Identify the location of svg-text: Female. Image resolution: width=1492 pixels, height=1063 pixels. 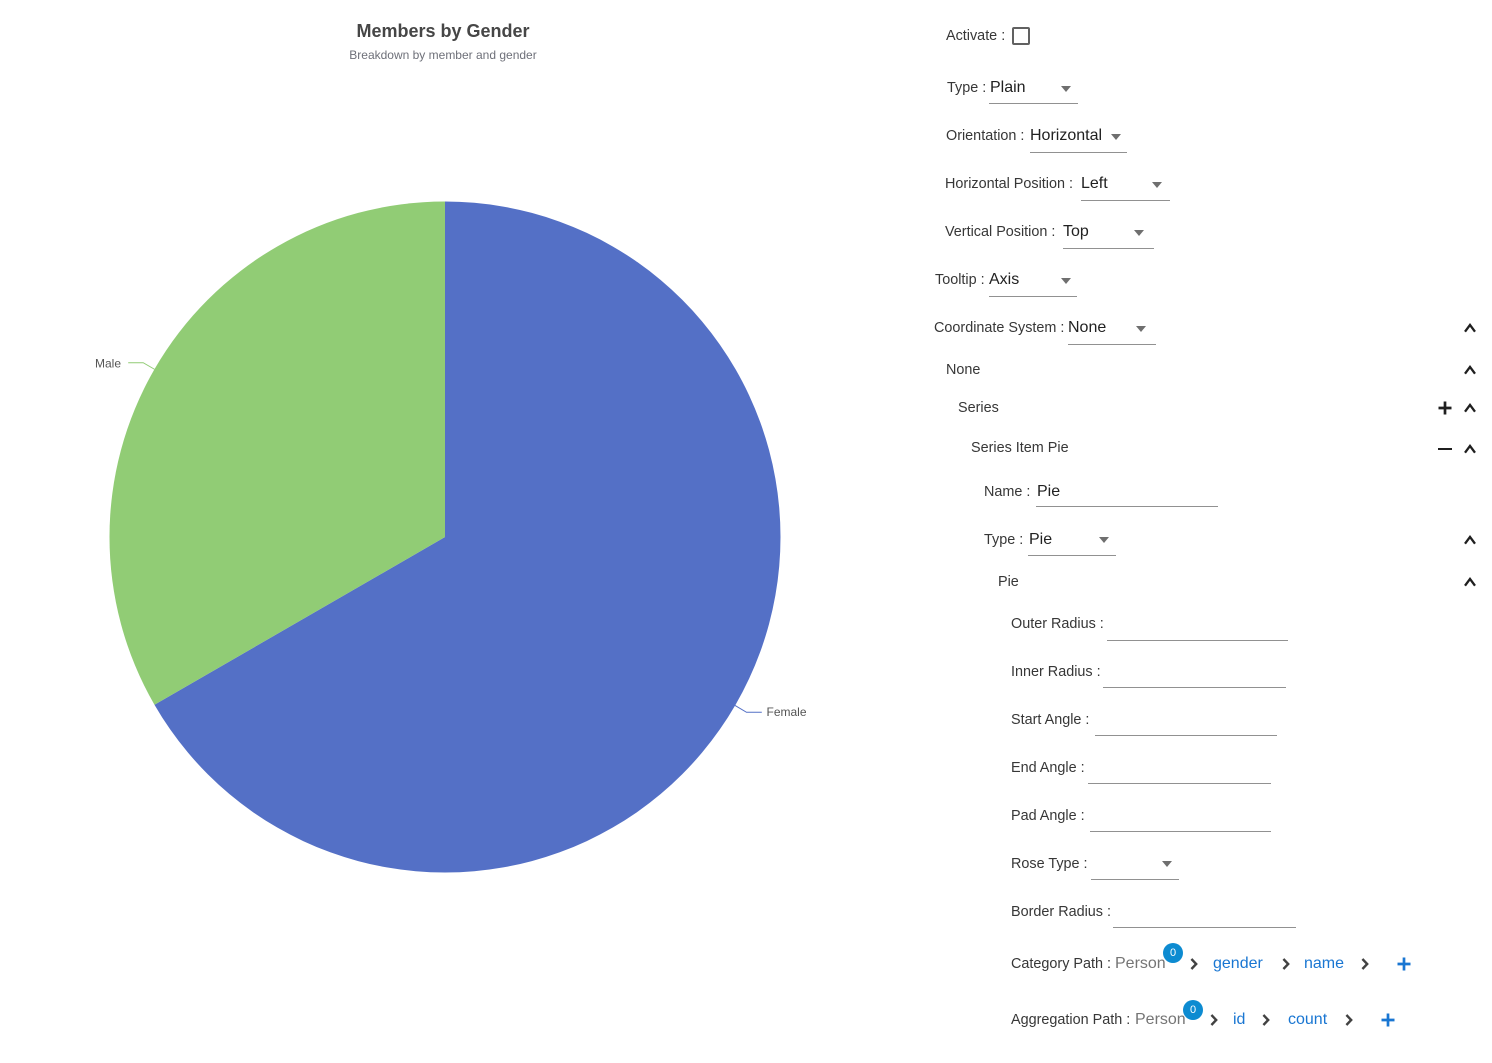
(787, 712).